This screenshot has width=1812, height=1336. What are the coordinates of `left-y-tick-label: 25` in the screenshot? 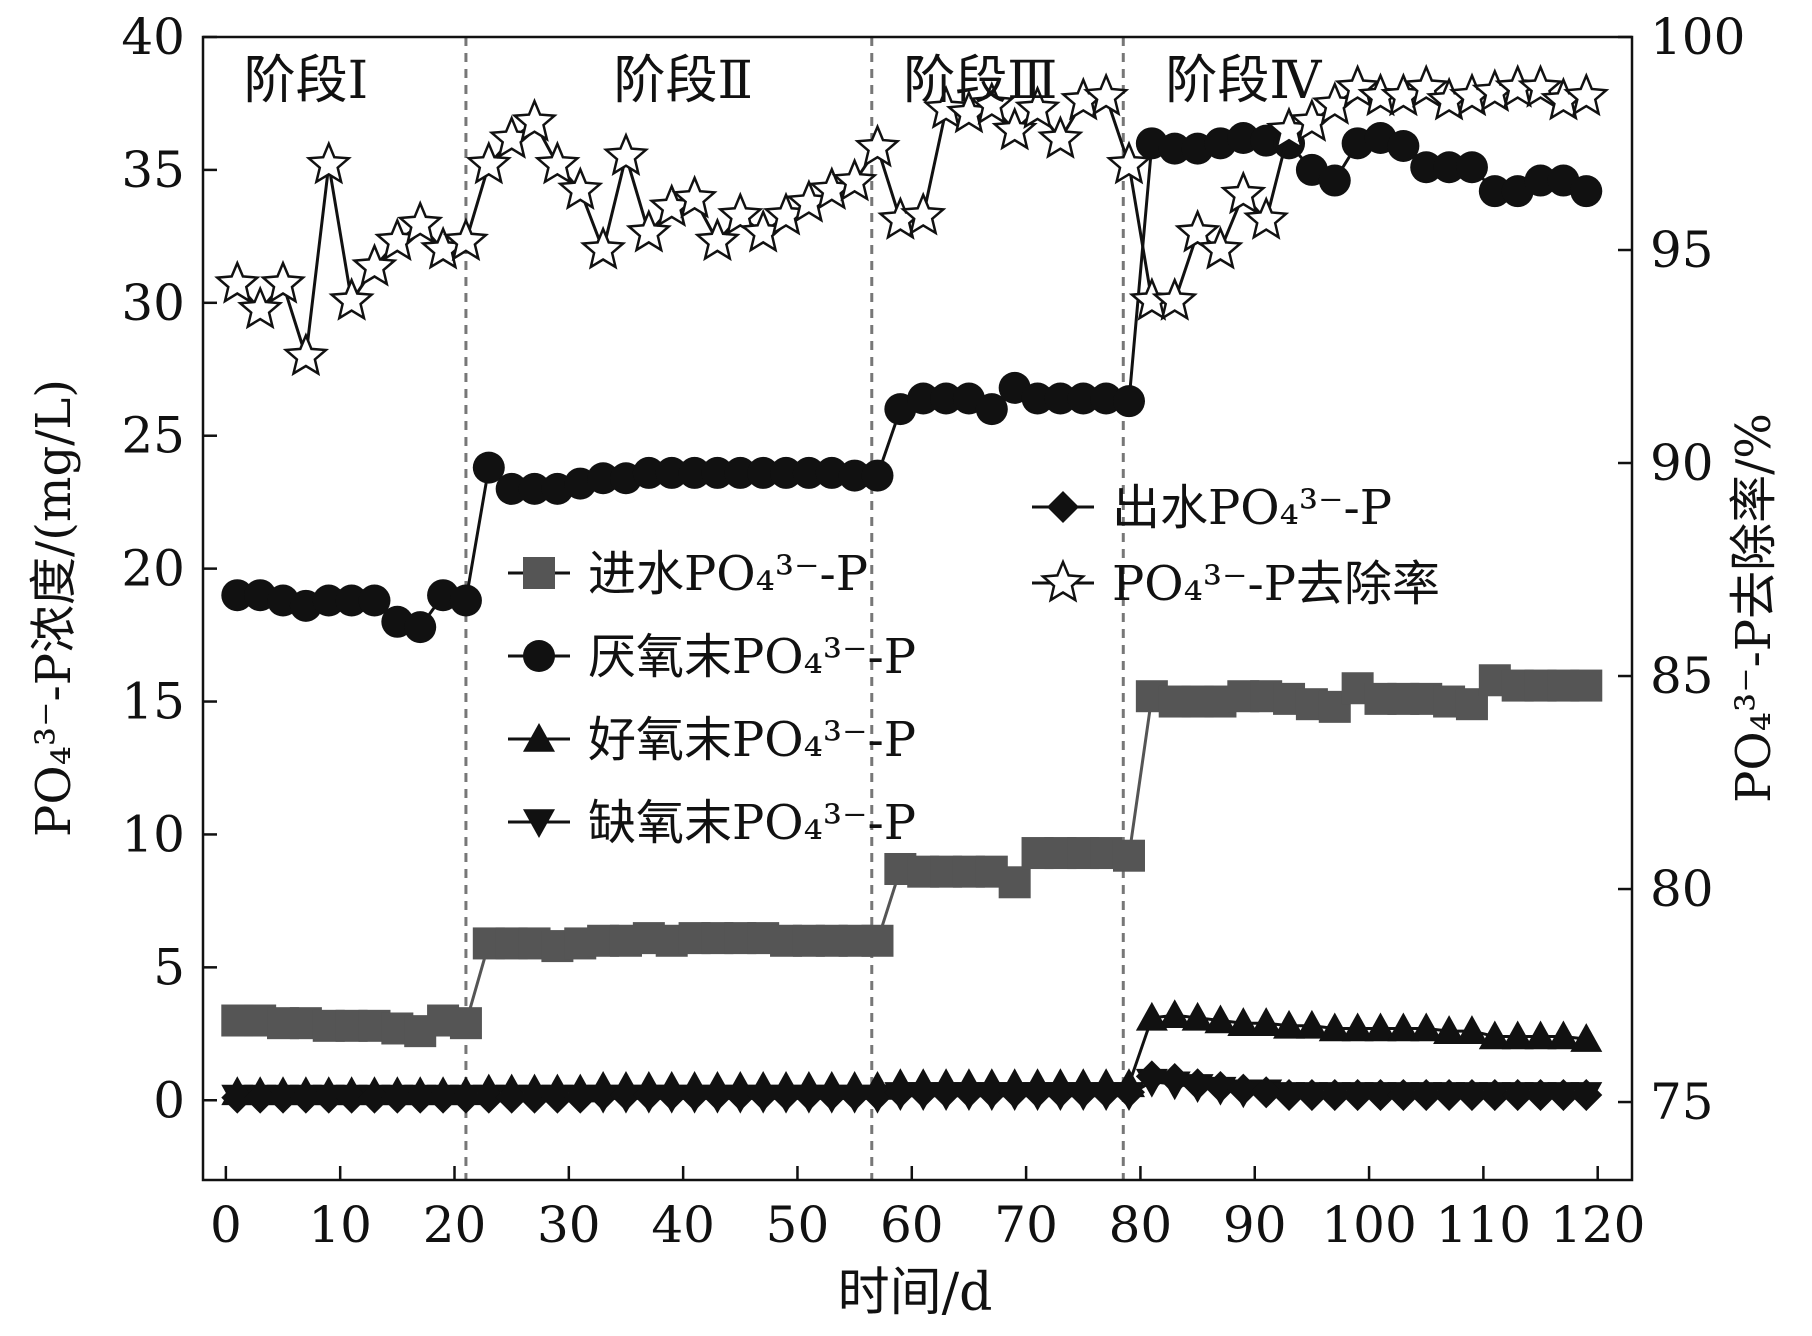 It's located at (153, 436).